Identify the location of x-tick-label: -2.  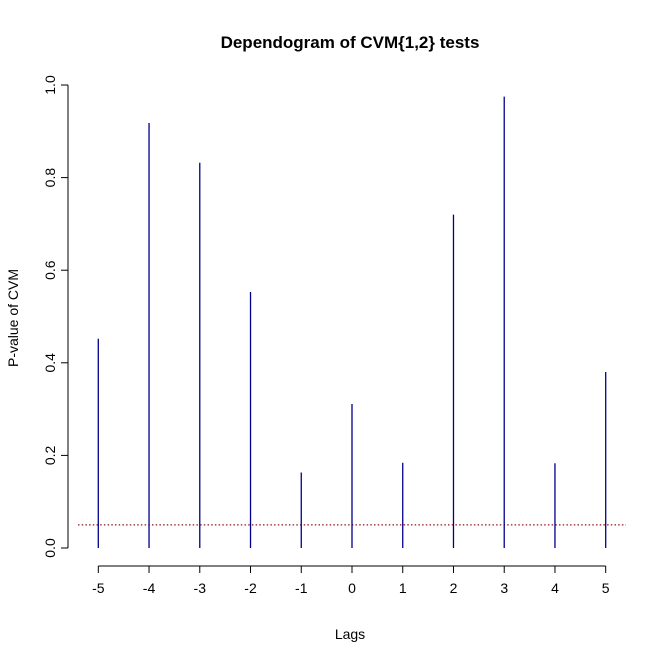
(250, 588).